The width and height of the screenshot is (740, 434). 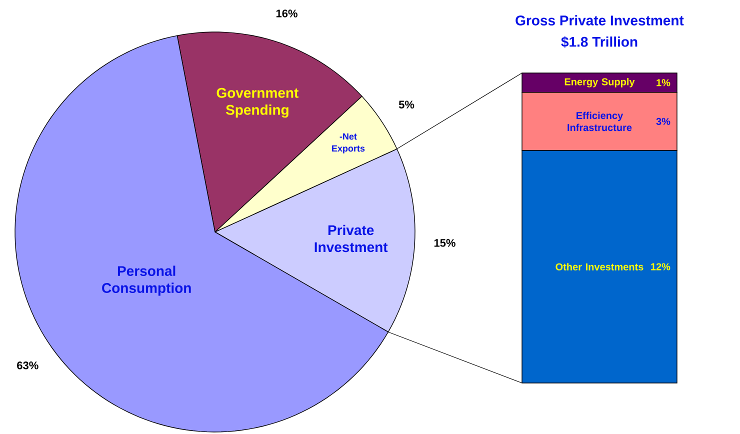 What do you see at coordinates (406, 104) in the screenshot?
I see `data-label: 5%` at bounding box center [406, 104].